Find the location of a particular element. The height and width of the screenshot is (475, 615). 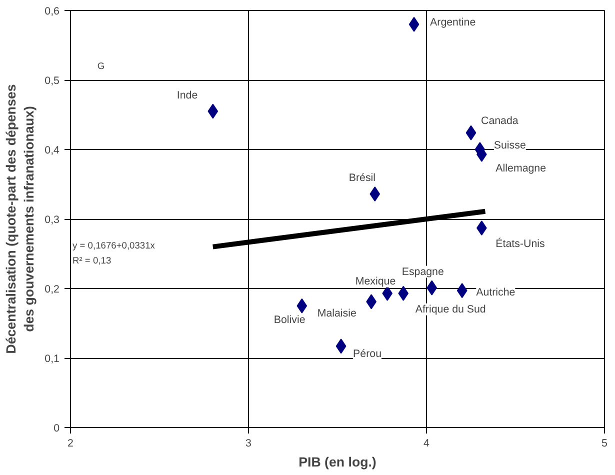

x-tick-label: 4 is located at coordinates (427, 444).